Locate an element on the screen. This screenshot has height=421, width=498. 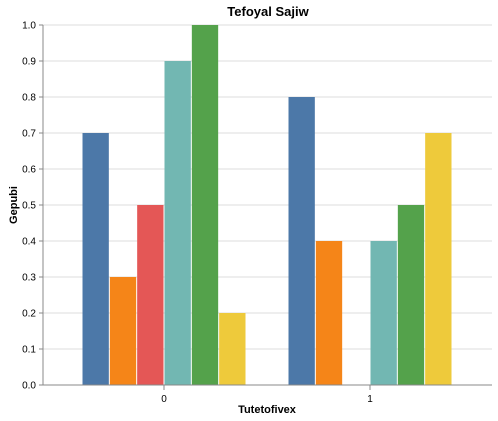
chart-title: Tefoyal Sajiw is located at coordinates (268, 11).